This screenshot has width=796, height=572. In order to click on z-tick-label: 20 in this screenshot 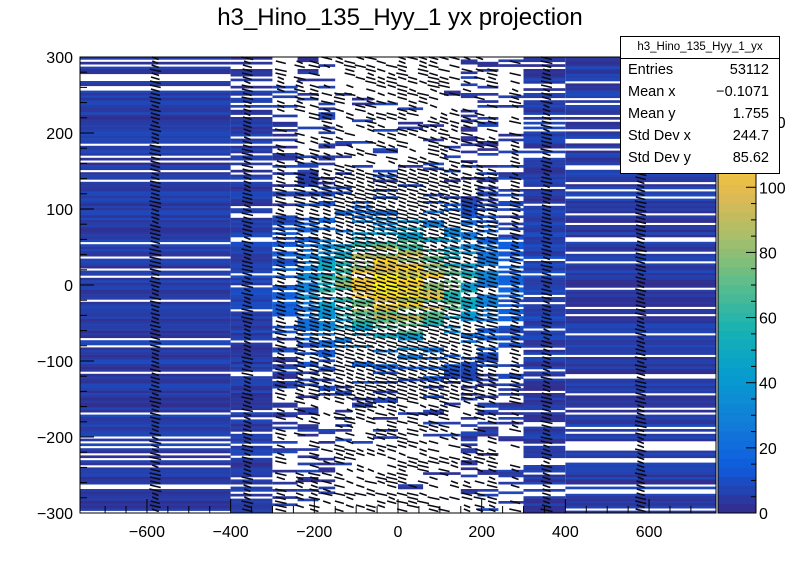, I will do `click(768, 449)`.